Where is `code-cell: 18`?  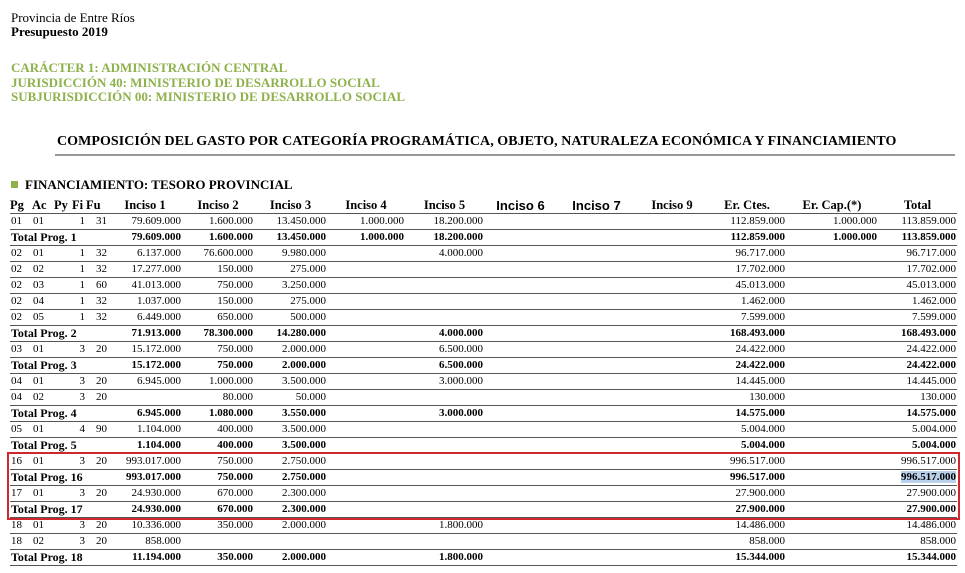
code-cell: 18 is located at coordinates (21, 525).